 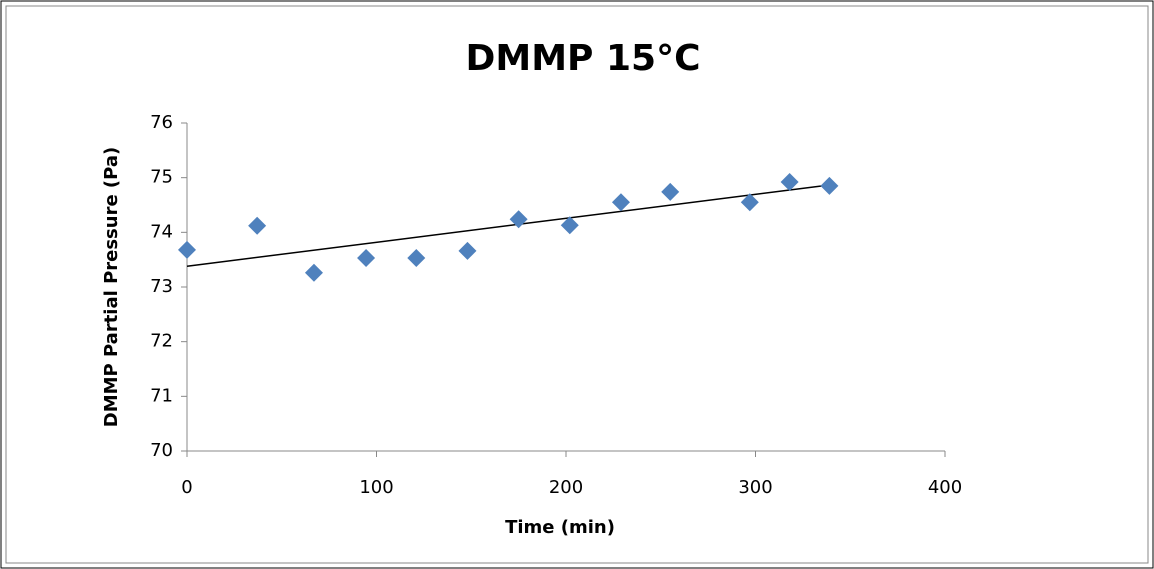 What do you see at coordinates (161, 177) in the screenshot?
I see `y-tick-label: 75` at bounding box center [161, 177].